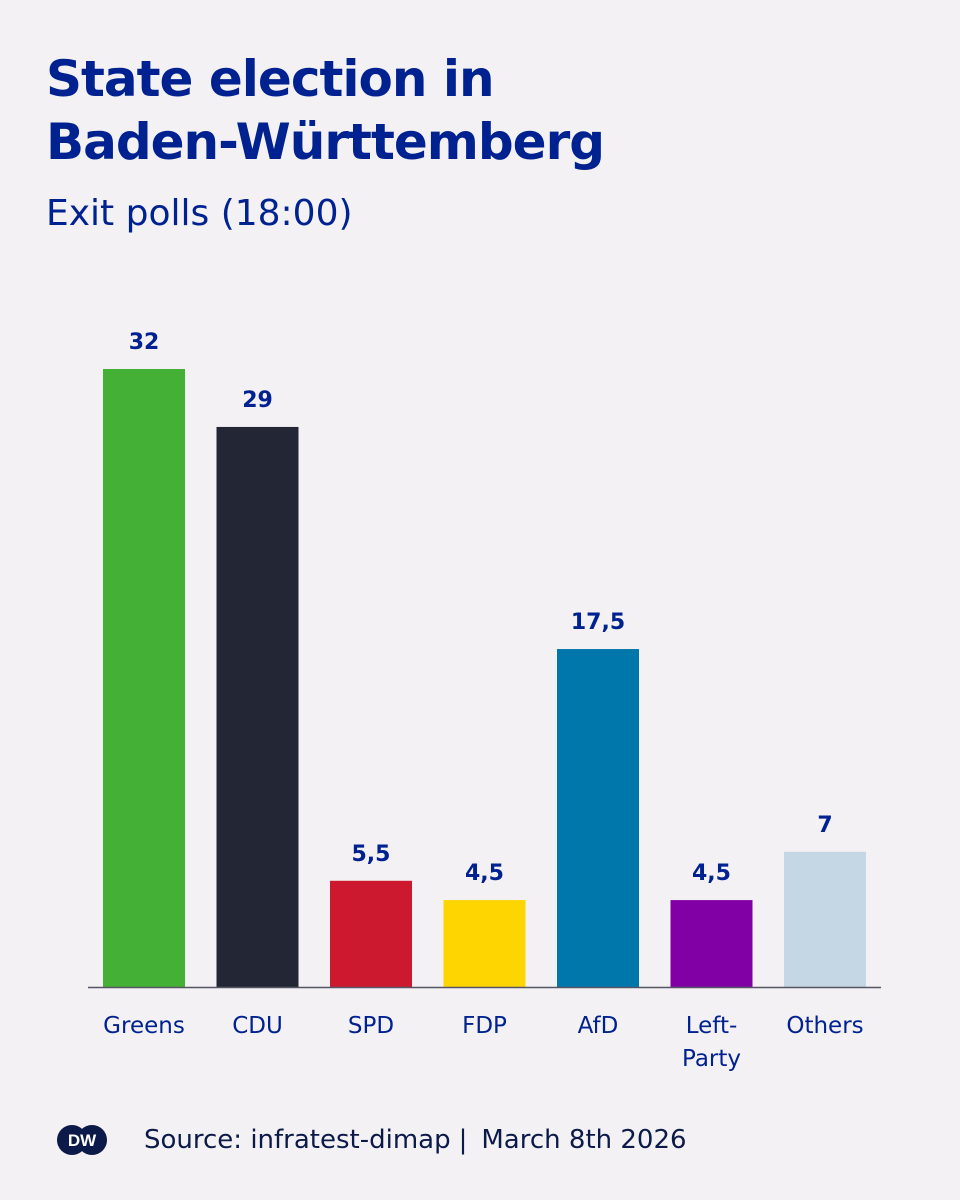  I want to click on source-line: Source: infratest-dimap | March 8th 2026, so click(415, 1140).